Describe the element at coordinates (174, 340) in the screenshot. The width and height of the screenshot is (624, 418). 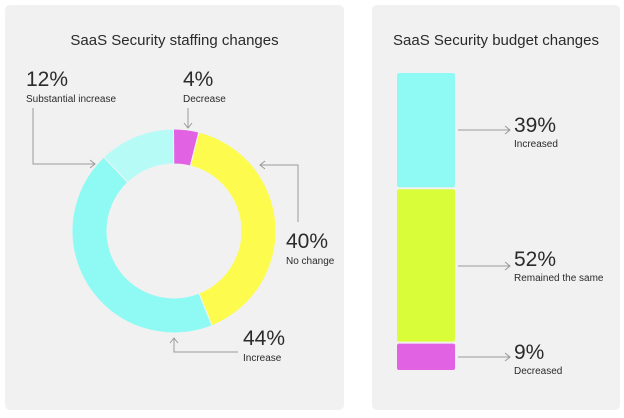
I see `leader-head-increase` at that location.